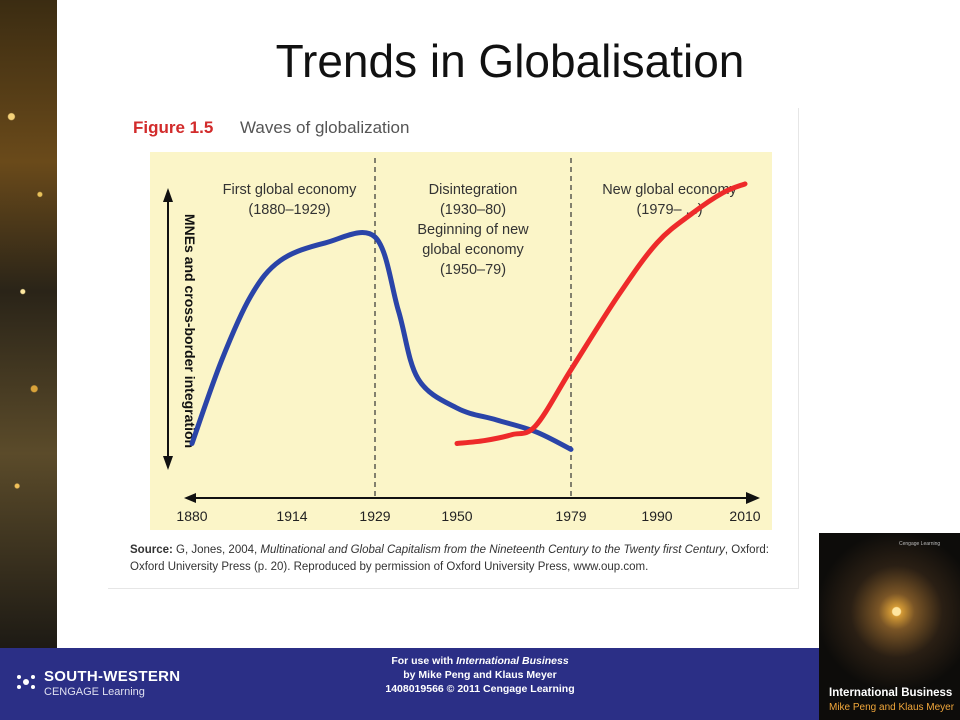 The image size is (960, 720). I want to click on y-axis-bottom-arrow, so click(168, 463).